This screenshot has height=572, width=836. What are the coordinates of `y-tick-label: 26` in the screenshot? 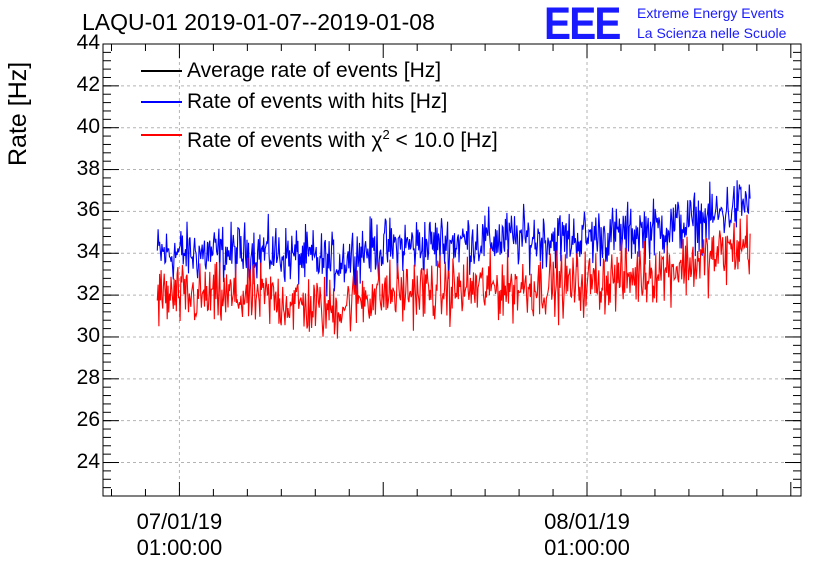 It's located at (88, 419).